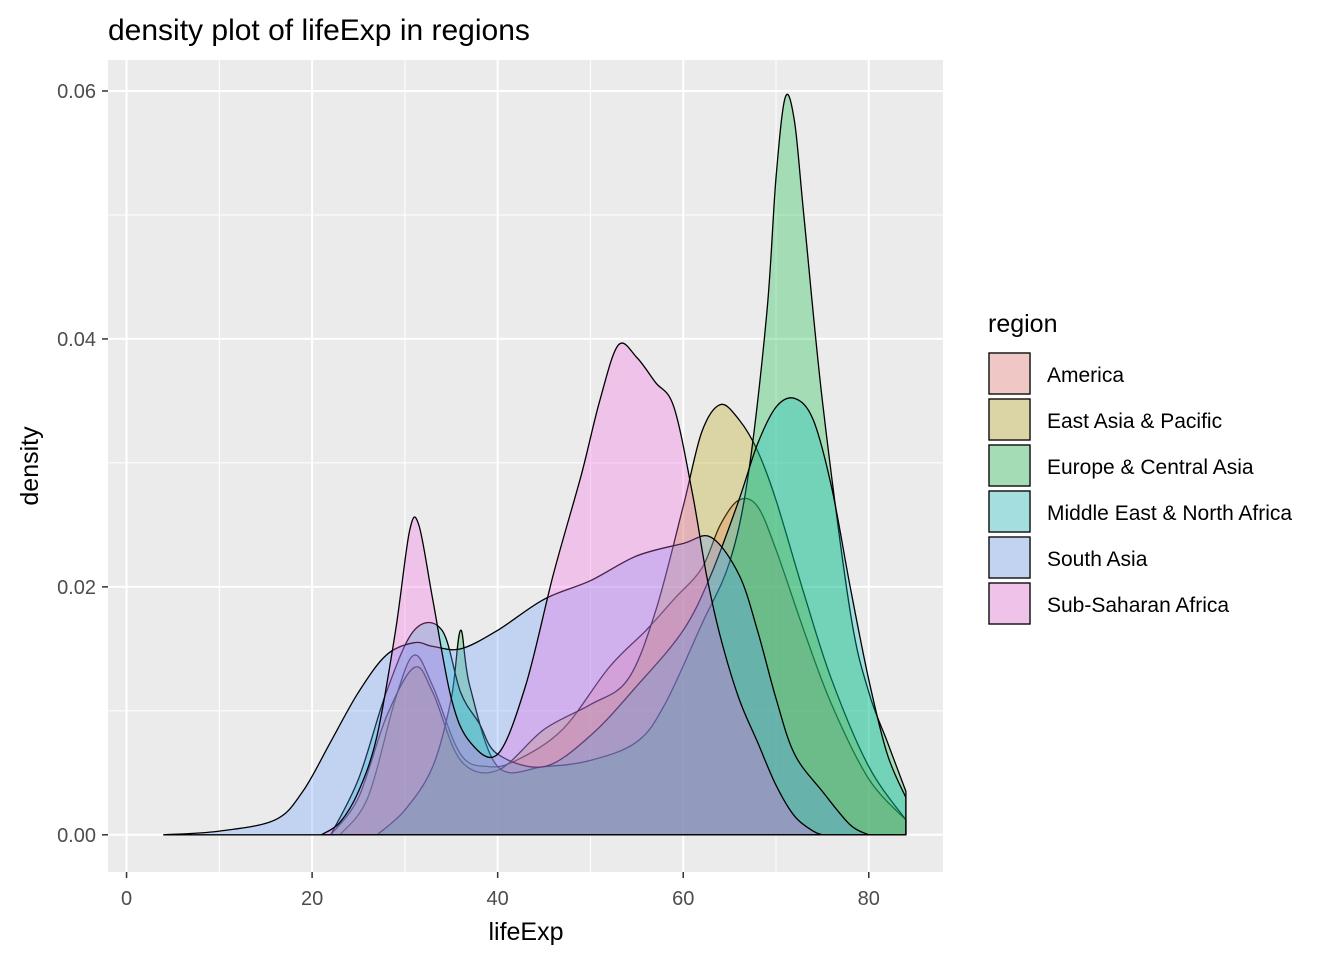 This screenshot has height=960, width=1344. Describe the element at coordinates (1085, 375) in the screenshot. I see `legend-label: America` at that location.